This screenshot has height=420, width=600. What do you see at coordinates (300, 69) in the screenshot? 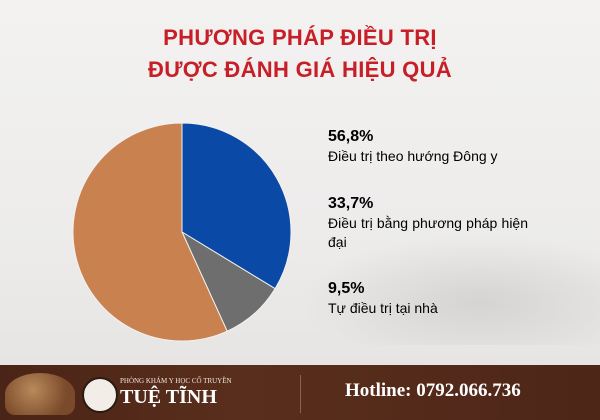
I see `title-line-2: ĐƯỢC ĐÁNH GIÁ HIỆU QUẢ` at bounding box center [300, 69].